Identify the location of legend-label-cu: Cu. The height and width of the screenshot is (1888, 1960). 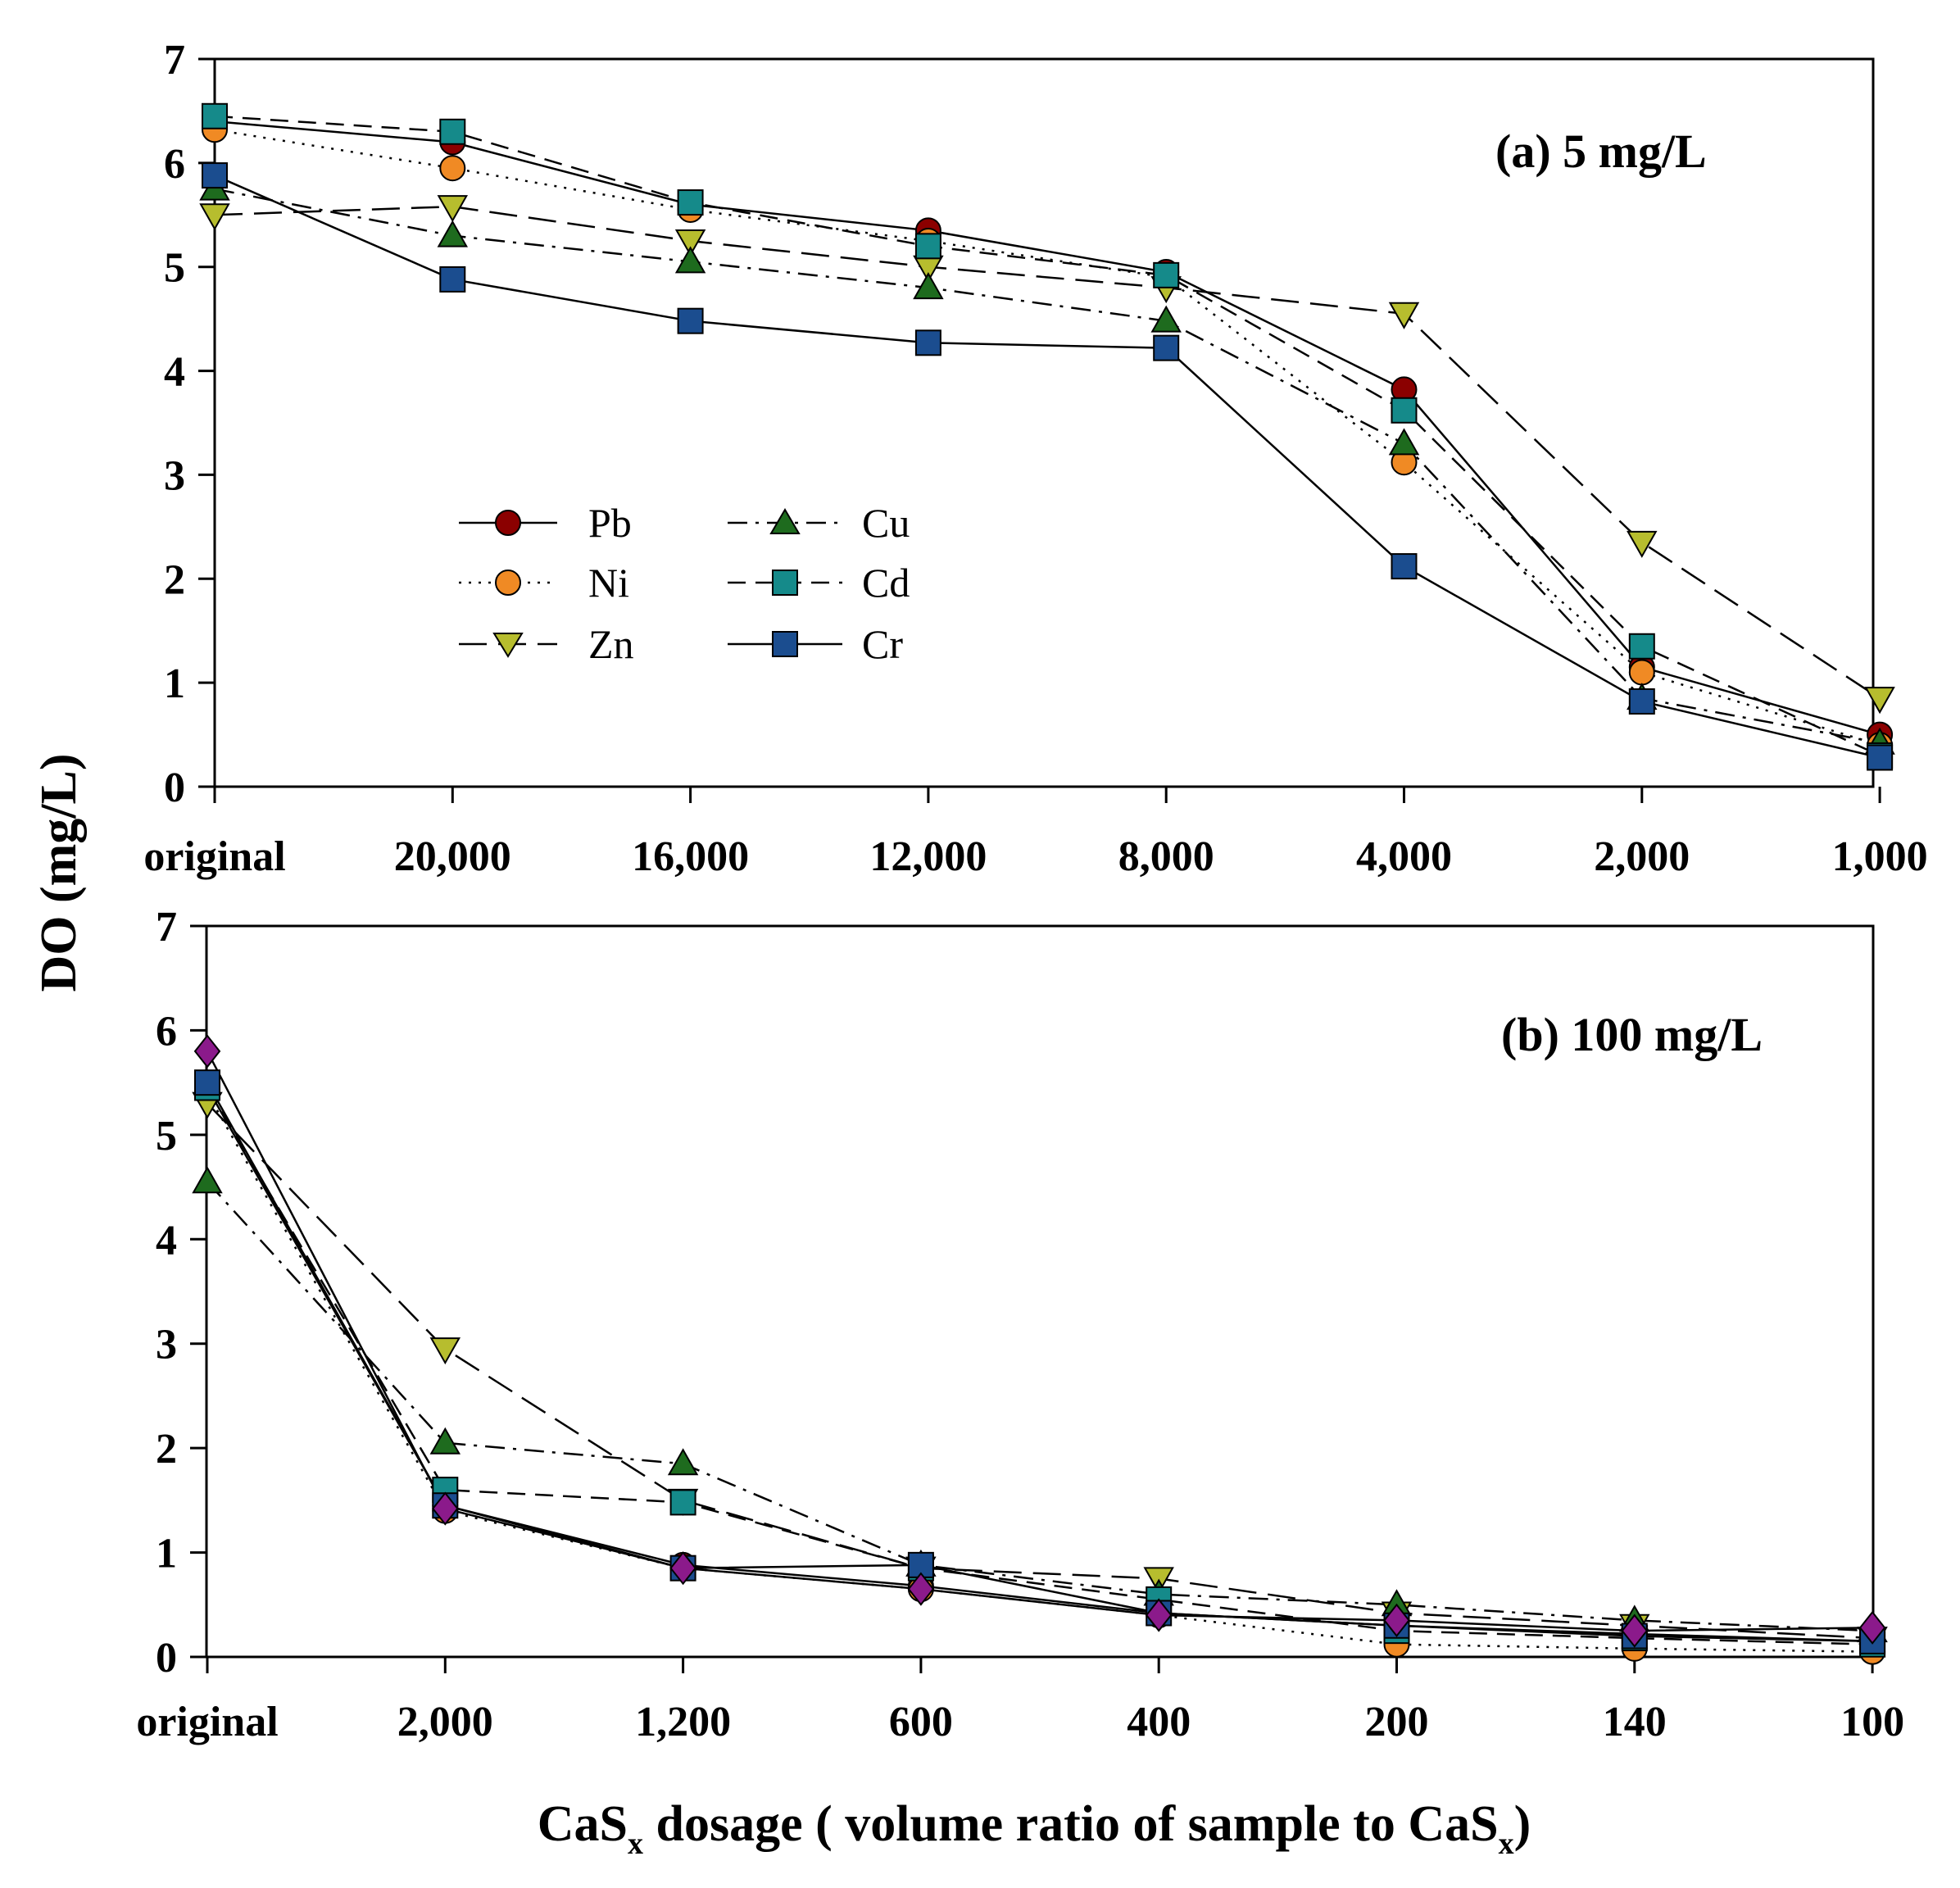
(886, 523).